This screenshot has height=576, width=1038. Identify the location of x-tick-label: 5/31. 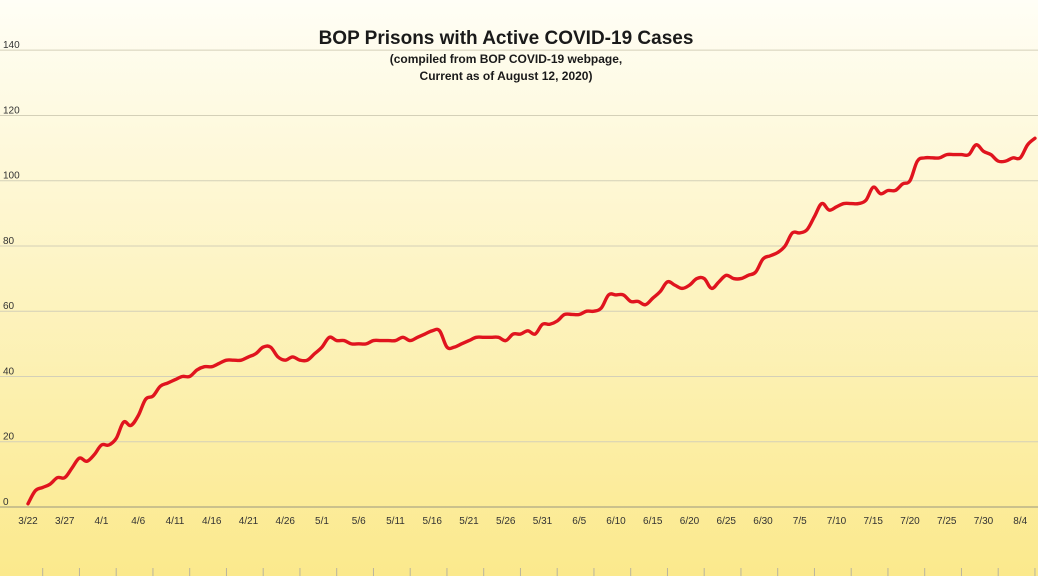
(543, 521).